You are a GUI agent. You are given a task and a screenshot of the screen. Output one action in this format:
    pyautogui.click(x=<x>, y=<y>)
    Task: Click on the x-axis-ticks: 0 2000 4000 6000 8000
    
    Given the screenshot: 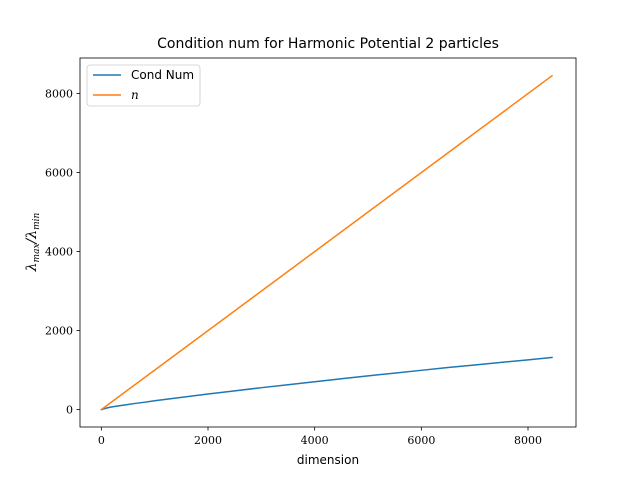 What is the action you would take?
    pyautogui.click(x=320, y=437)
    